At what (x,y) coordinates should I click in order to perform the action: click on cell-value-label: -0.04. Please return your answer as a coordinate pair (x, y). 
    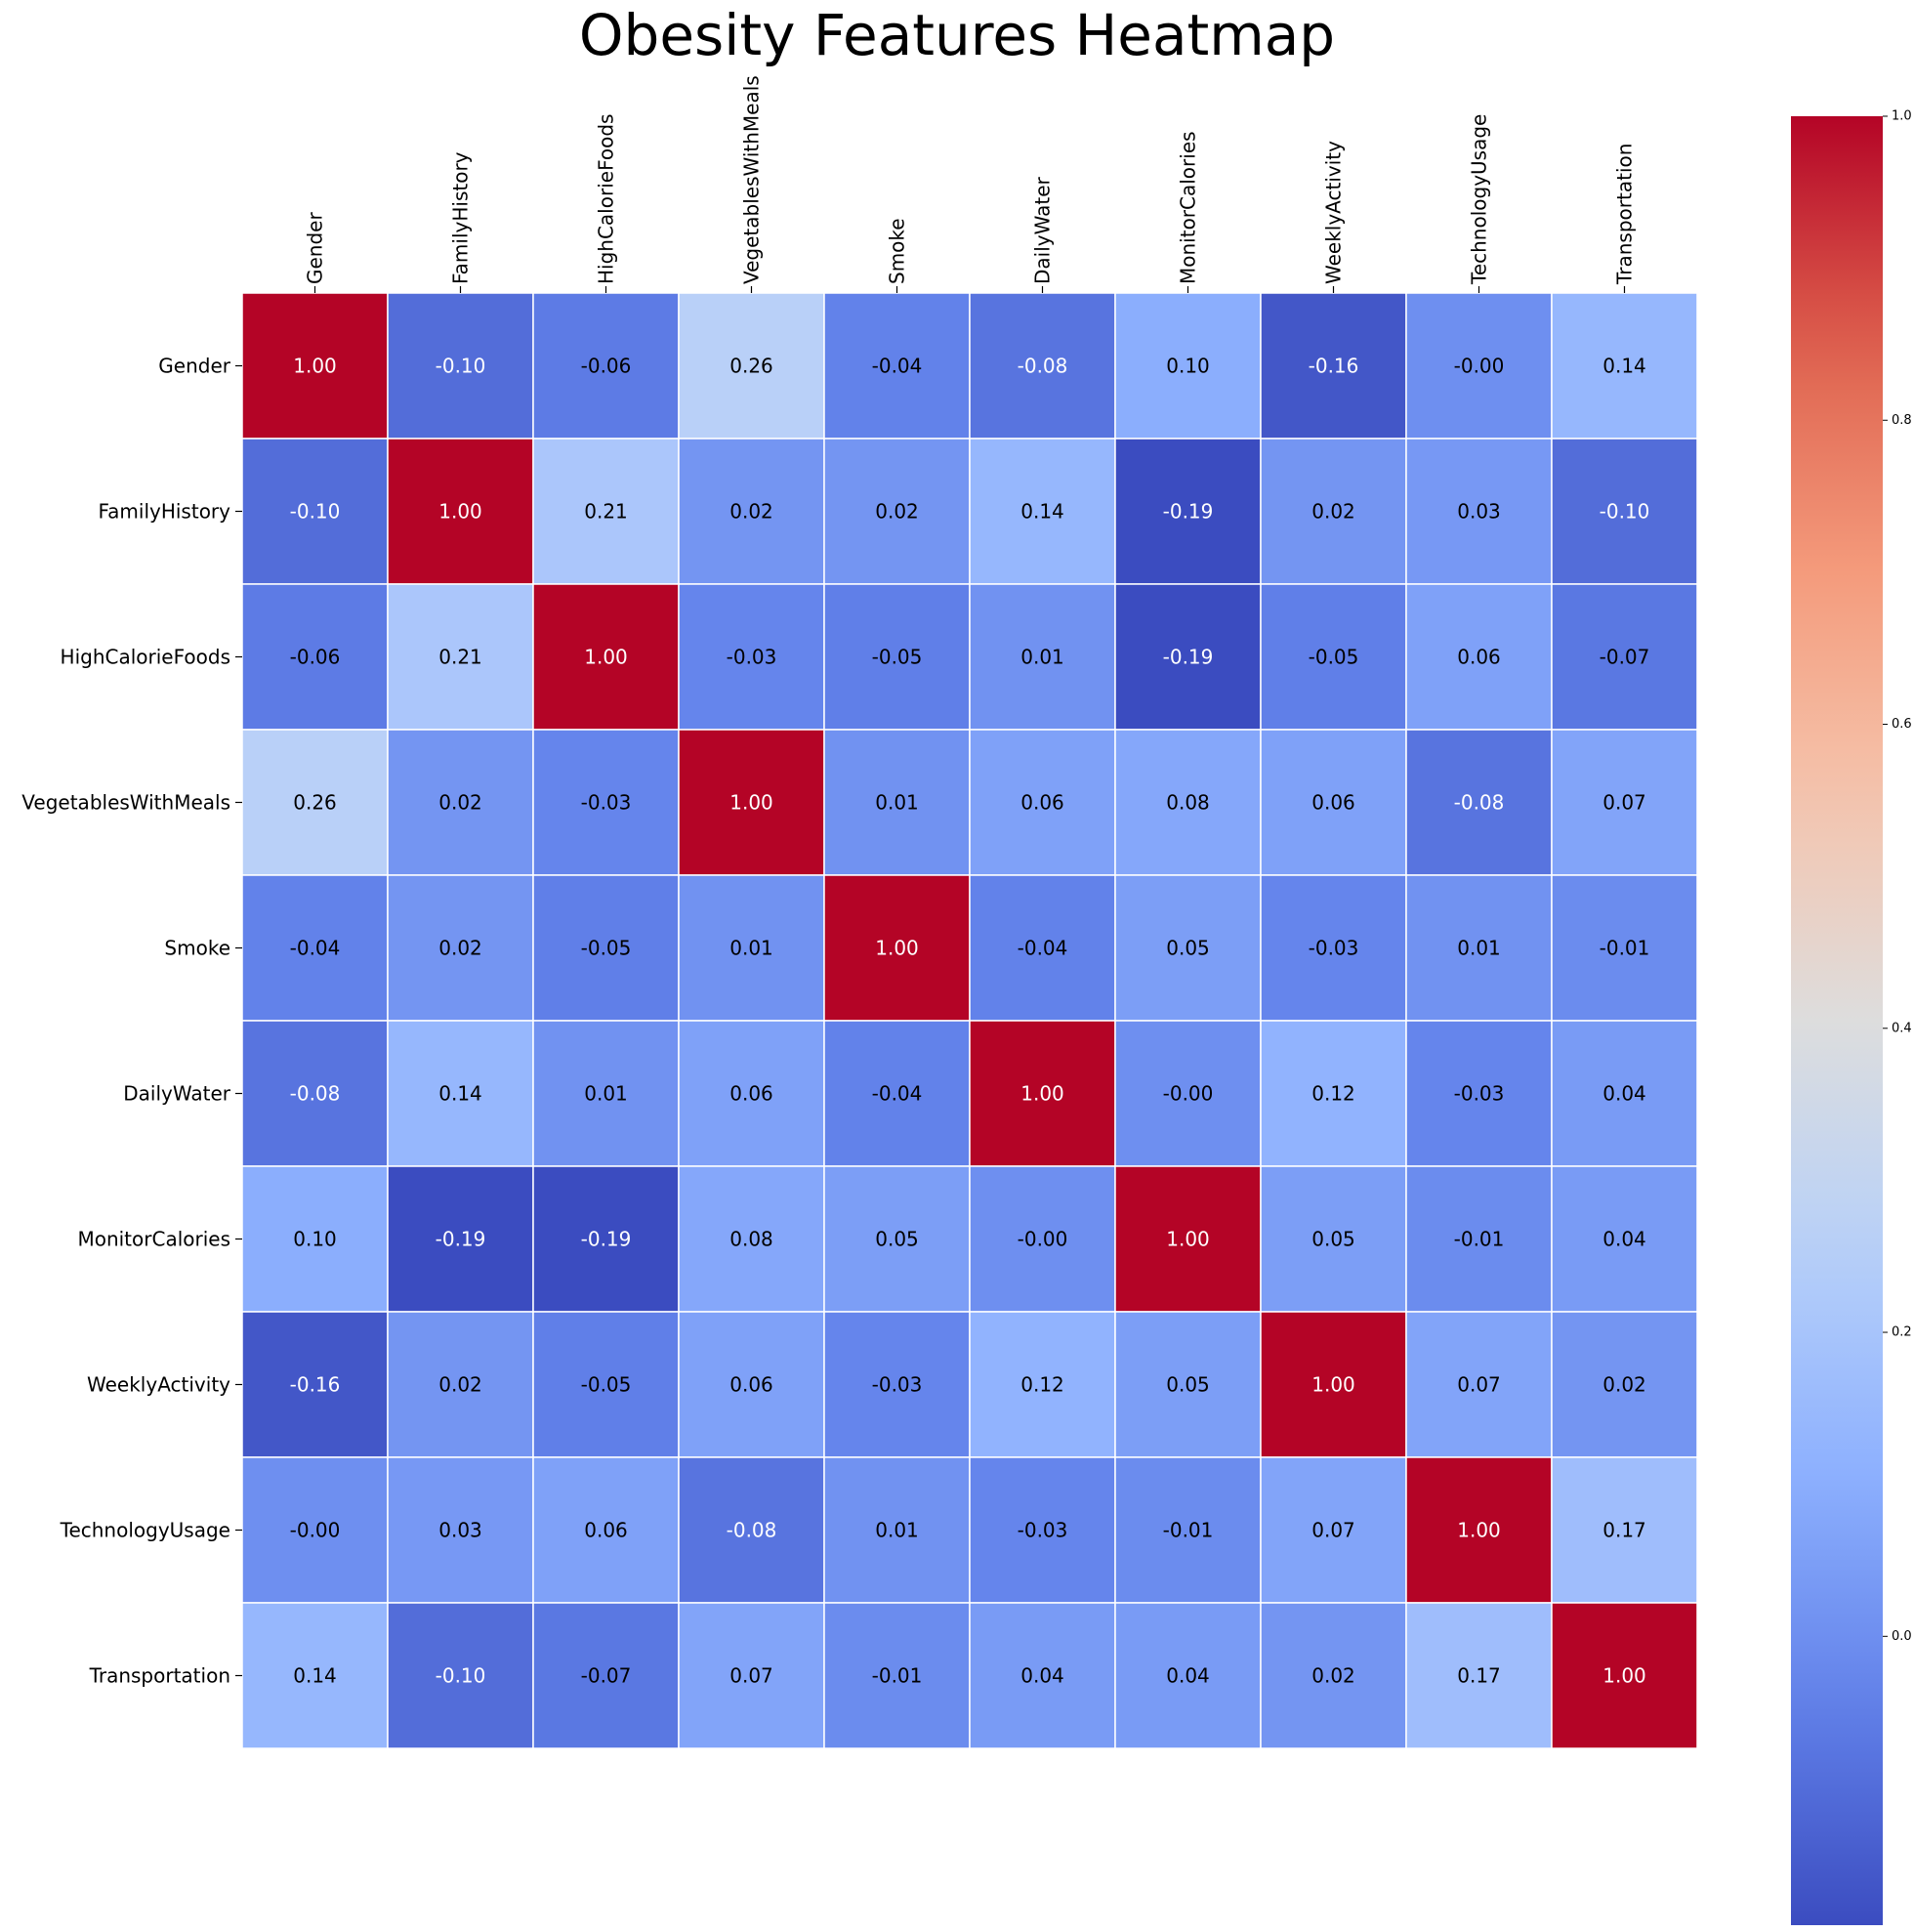
    Looking at the image, I should click on (1043, 948).